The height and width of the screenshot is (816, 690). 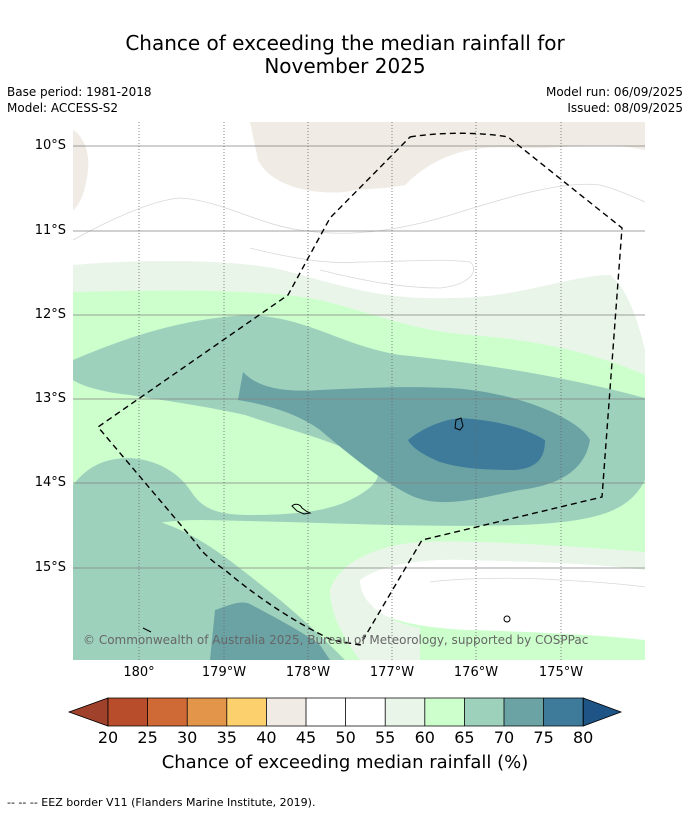 I want to click on colorbar-tick-20: 20, so click(x=108, y=737).